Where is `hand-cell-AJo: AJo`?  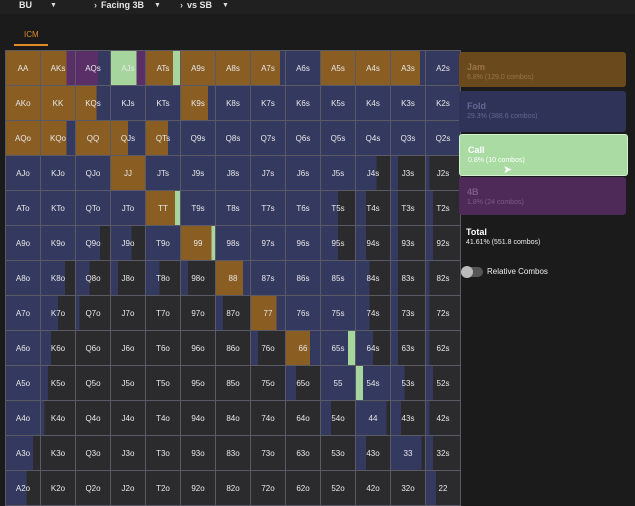
hand-cell-AJo: AJo is located at coordinates (23, 173).